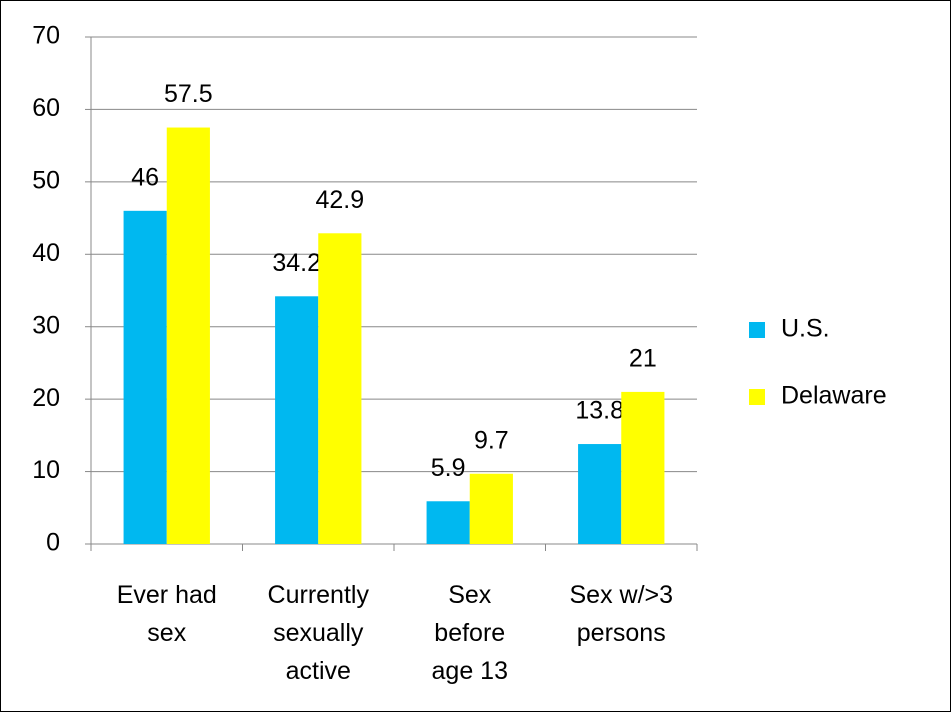 Image resolution: width=951 pixels, height=712 pixels. What do you see at coordinates (470, 633) in the screenshot?
I see `x-tick-label: Sex before age 13` at bounding box center [470, 633].